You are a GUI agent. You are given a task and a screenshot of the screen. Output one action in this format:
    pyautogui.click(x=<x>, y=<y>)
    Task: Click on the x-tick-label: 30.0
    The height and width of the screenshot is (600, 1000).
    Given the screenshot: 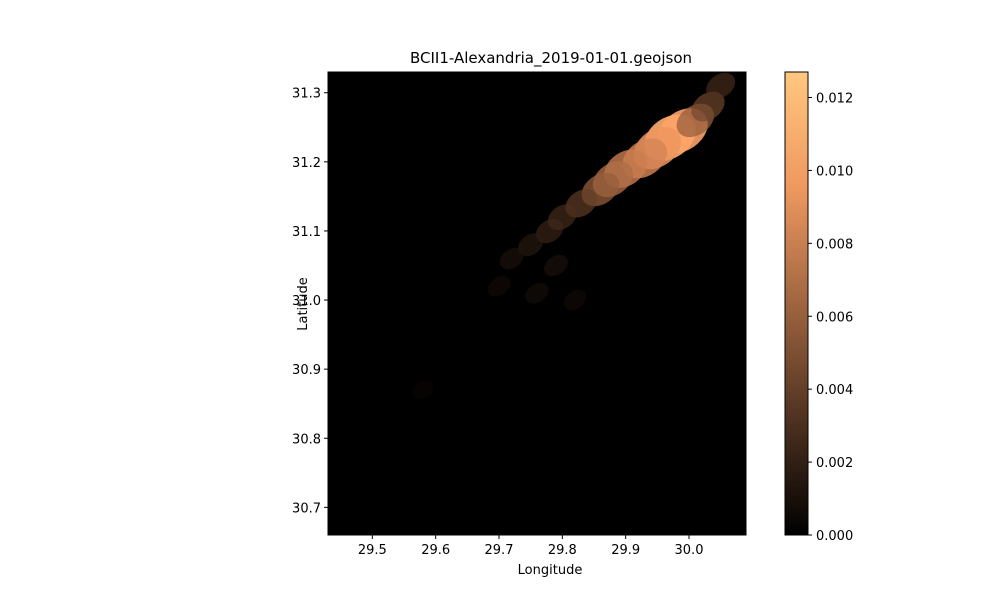 What is the action you would take?
    pyautogui.click(x=689, y=550)
    